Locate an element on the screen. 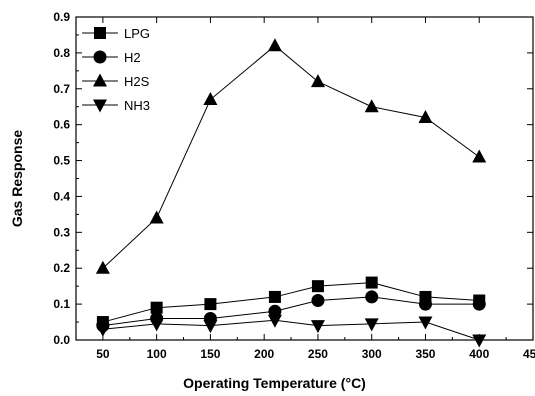 This screenshot has width=535, height=396. series-line-lpg is located at coordinates (291, 302).